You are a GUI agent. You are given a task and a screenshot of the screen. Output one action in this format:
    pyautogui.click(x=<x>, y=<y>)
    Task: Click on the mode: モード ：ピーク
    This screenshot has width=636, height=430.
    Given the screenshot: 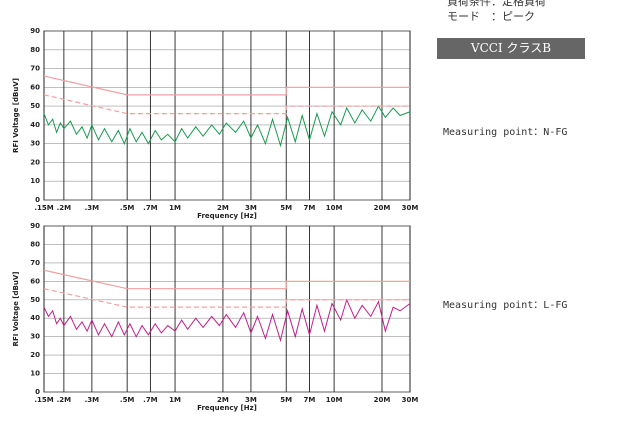 What is the action you would take?
    pyautogui.click(x=491, y=16)
    